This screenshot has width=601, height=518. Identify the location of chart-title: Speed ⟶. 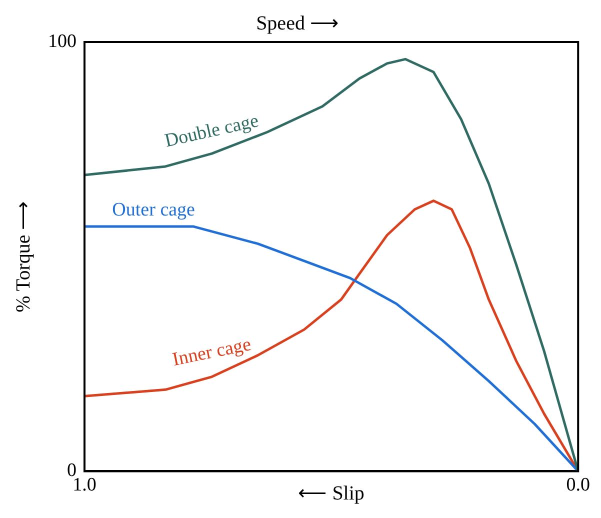
(297, 23).